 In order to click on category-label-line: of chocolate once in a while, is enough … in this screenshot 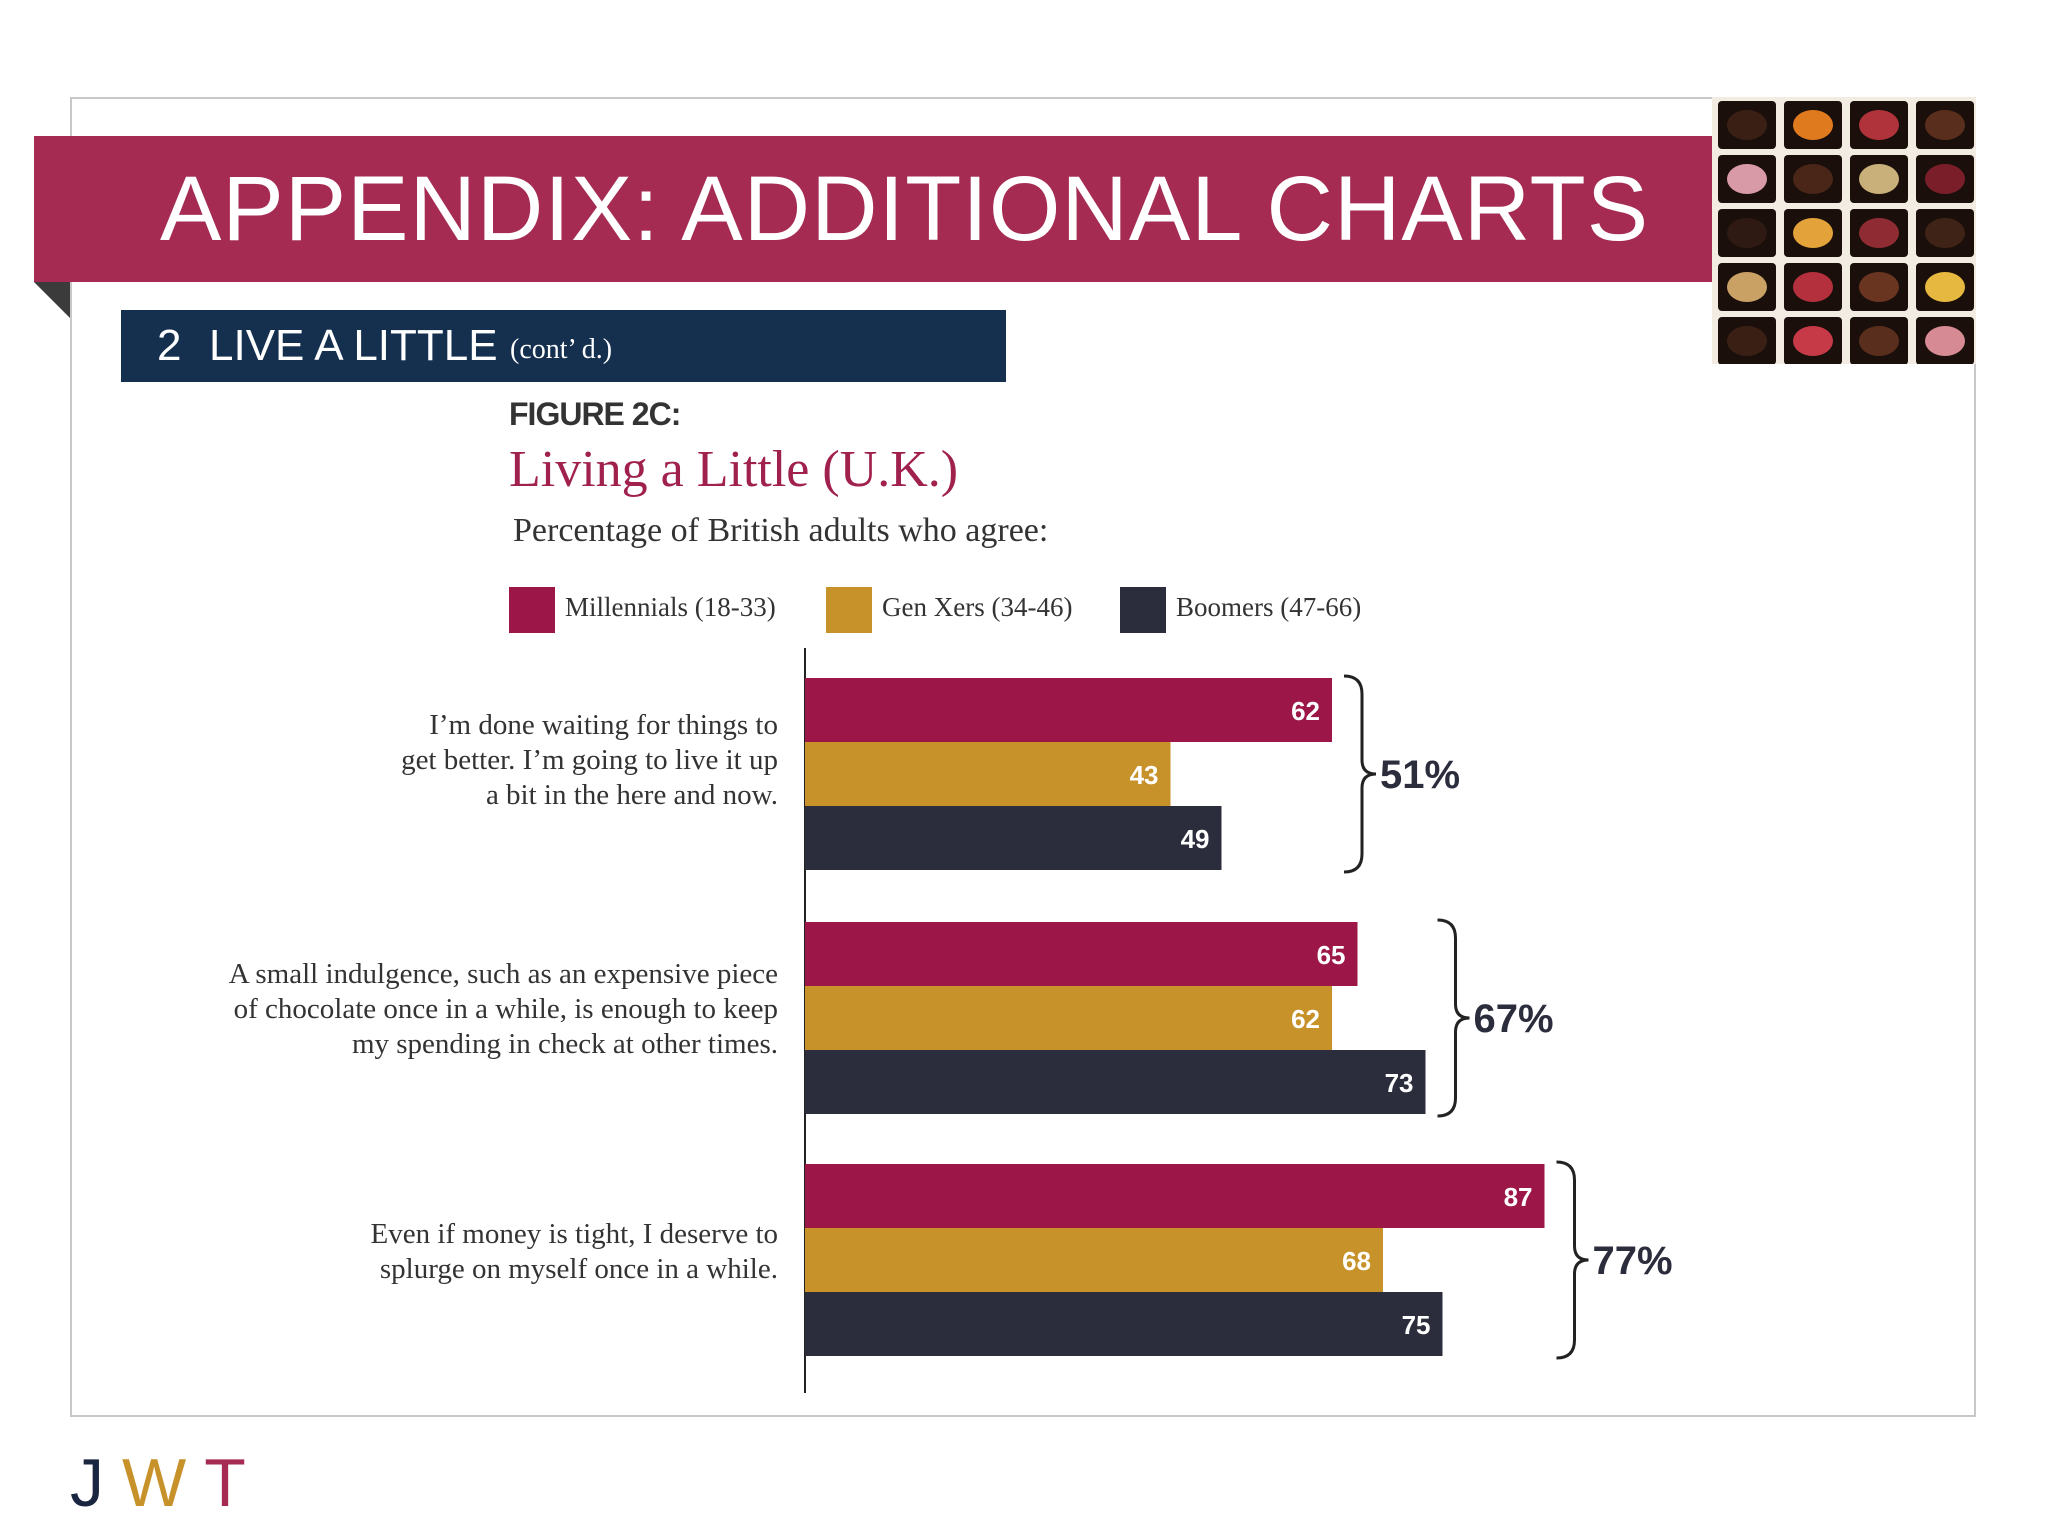, I will do `click(505, 1009)`.